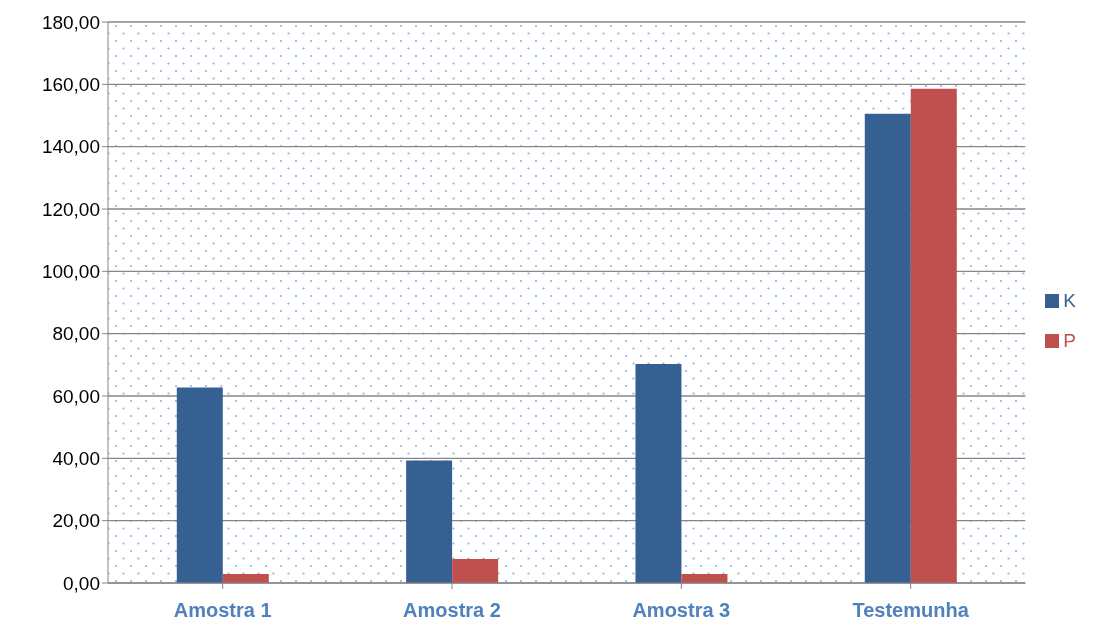 The height and width of the screenshot is (639, 1104). Describe the element at coordinates (911, 610) in the screenshot. I see `x-tick-label: Testemunha` at that location.